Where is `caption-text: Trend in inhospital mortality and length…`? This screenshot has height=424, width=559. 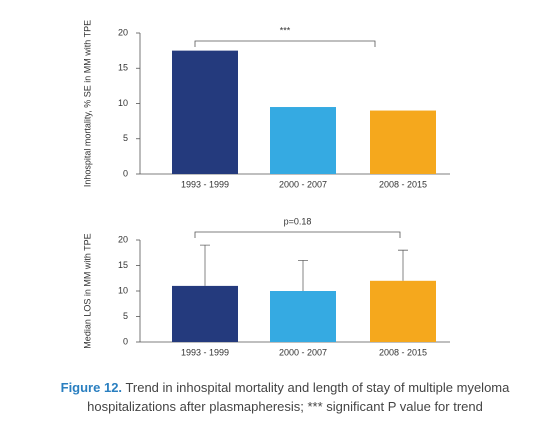
caption-text: Trend in inhospital mortality and length… is located at coordinates (298, 397).